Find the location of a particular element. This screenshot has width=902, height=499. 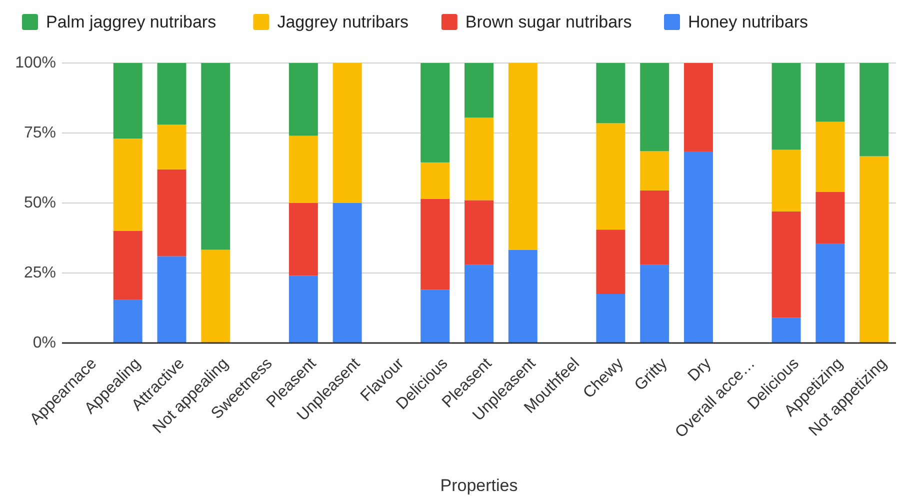

y-tick-label: 100% is located at coordinates (35, 63).